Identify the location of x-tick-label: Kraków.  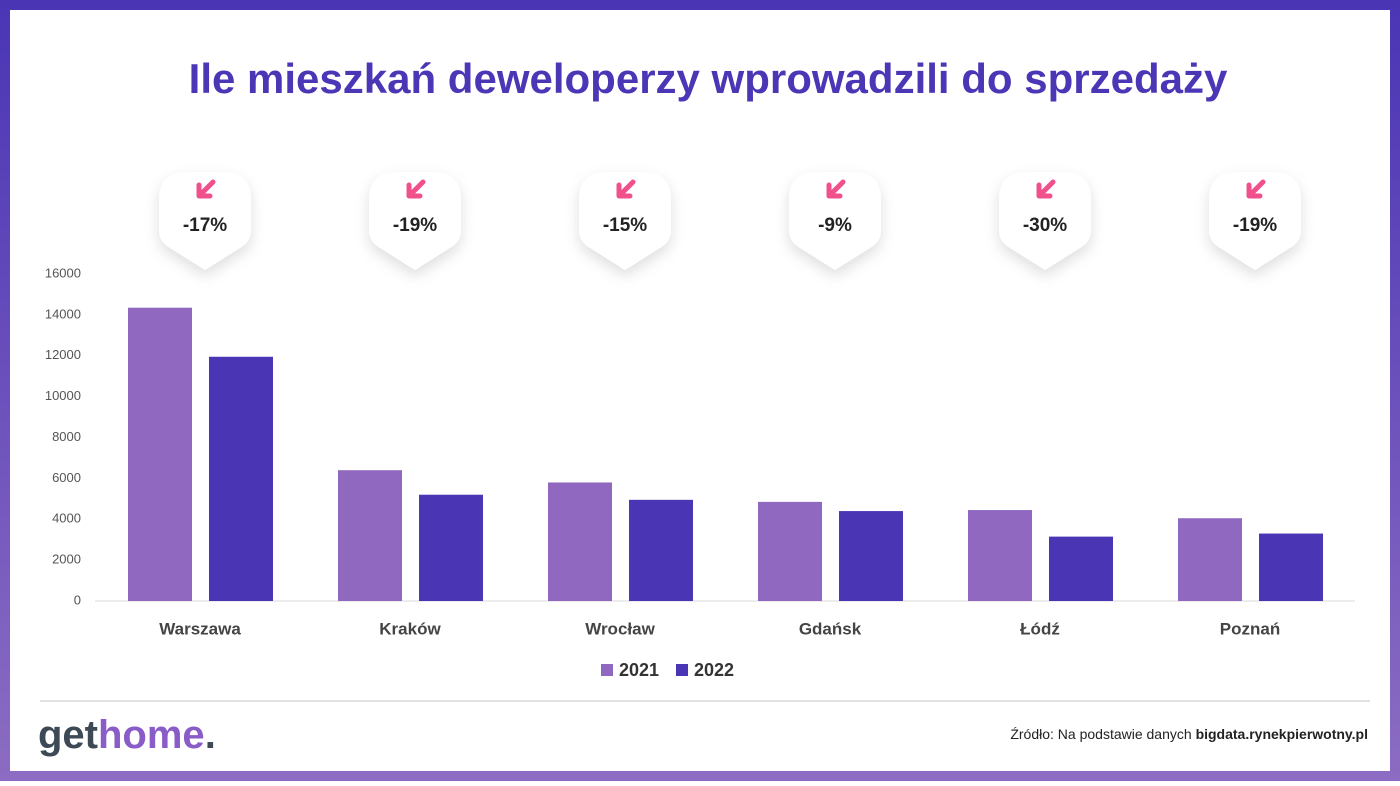
(410, 628).